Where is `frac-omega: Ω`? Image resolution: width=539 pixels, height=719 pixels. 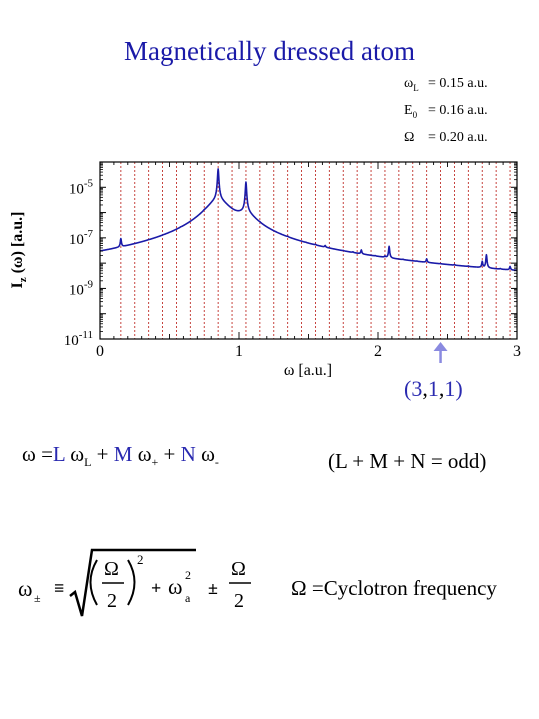 frac-omega: Ω is located at coordinates (111, 569).